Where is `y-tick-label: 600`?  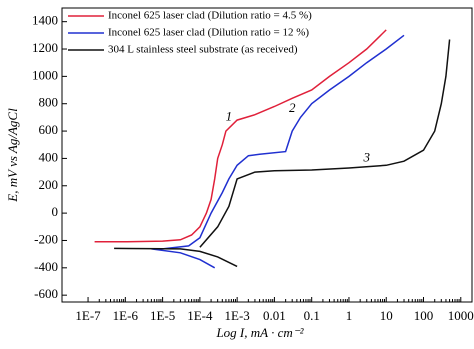
y-tick-label: 600 is located at coordinates (49, 129).